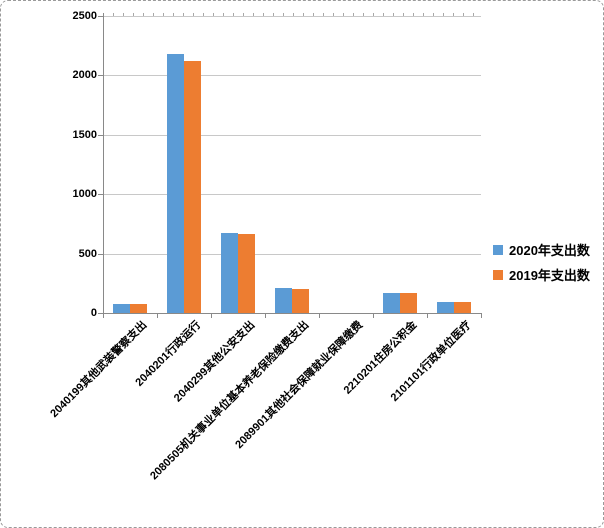 This screenshot has width=604, height=528. Describe the element at coordinates (103, 163) in the screenshot. I see `y-axis-line` at that location.